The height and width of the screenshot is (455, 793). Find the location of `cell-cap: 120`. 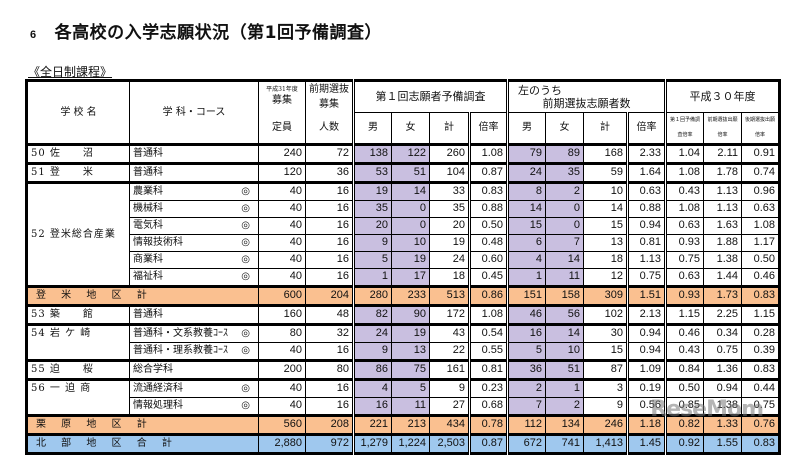

cell-cap: 120 is located at coordinates (282, 172).